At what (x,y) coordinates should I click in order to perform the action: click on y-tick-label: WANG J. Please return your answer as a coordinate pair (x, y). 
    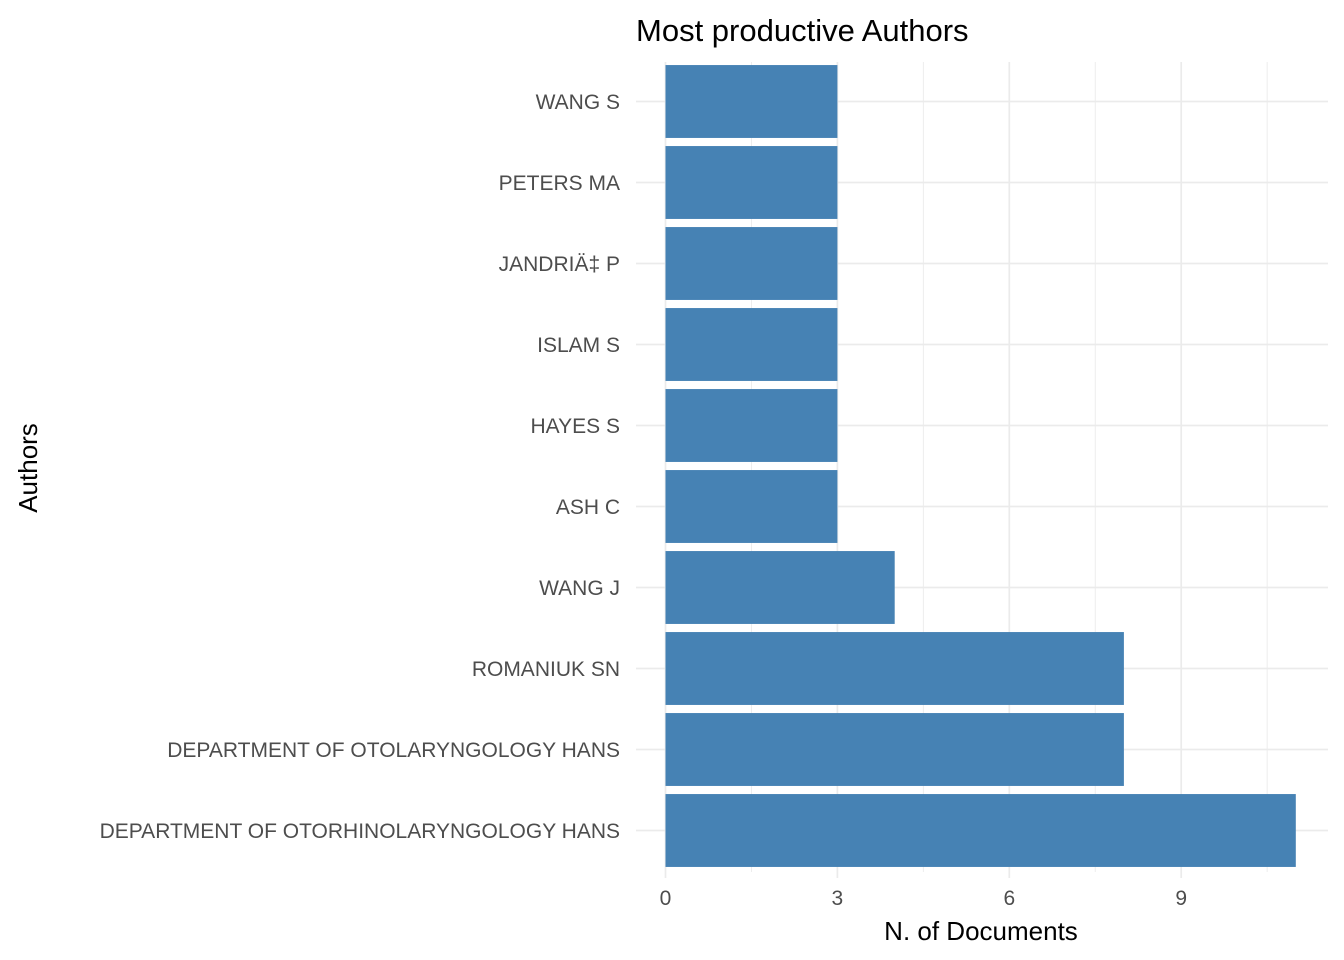
    Looking at the image, I should click on (579, 588).